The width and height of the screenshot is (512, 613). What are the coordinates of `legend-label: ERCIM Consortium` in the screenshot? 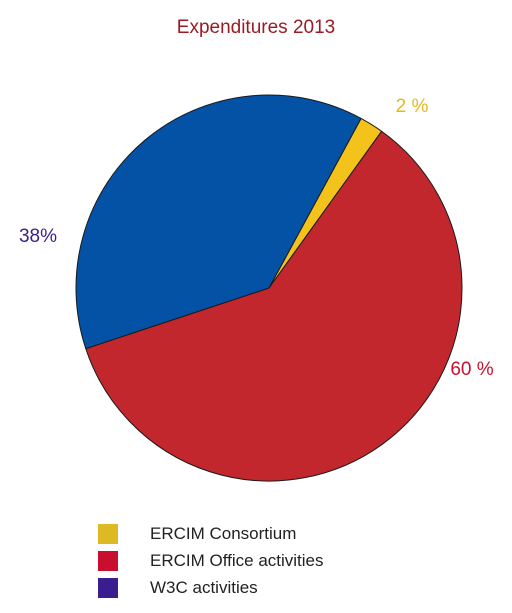 It's located at (223, 533).